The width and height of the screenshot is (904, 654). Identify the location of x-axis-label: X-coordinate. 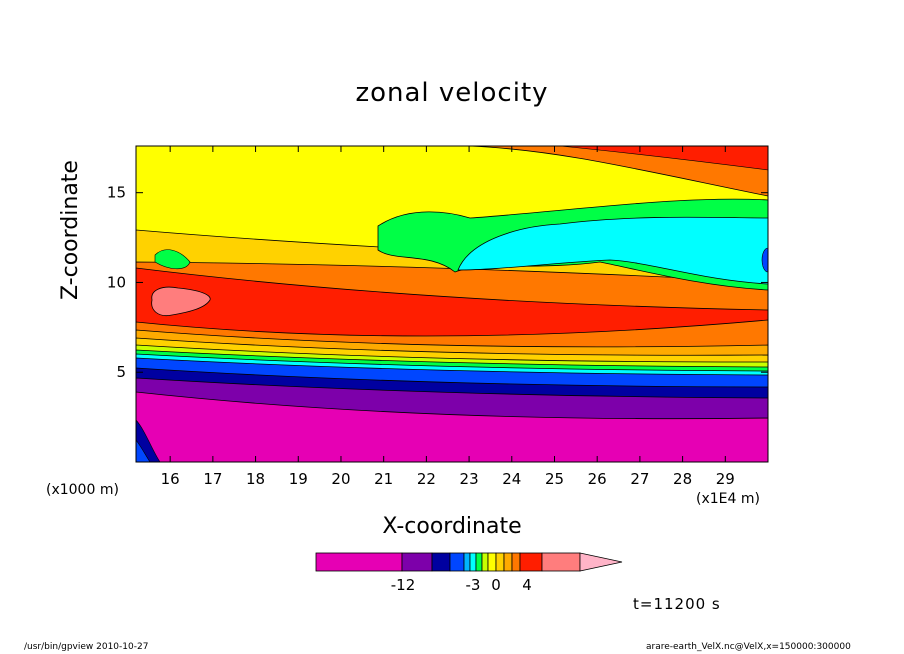
(452, 526).